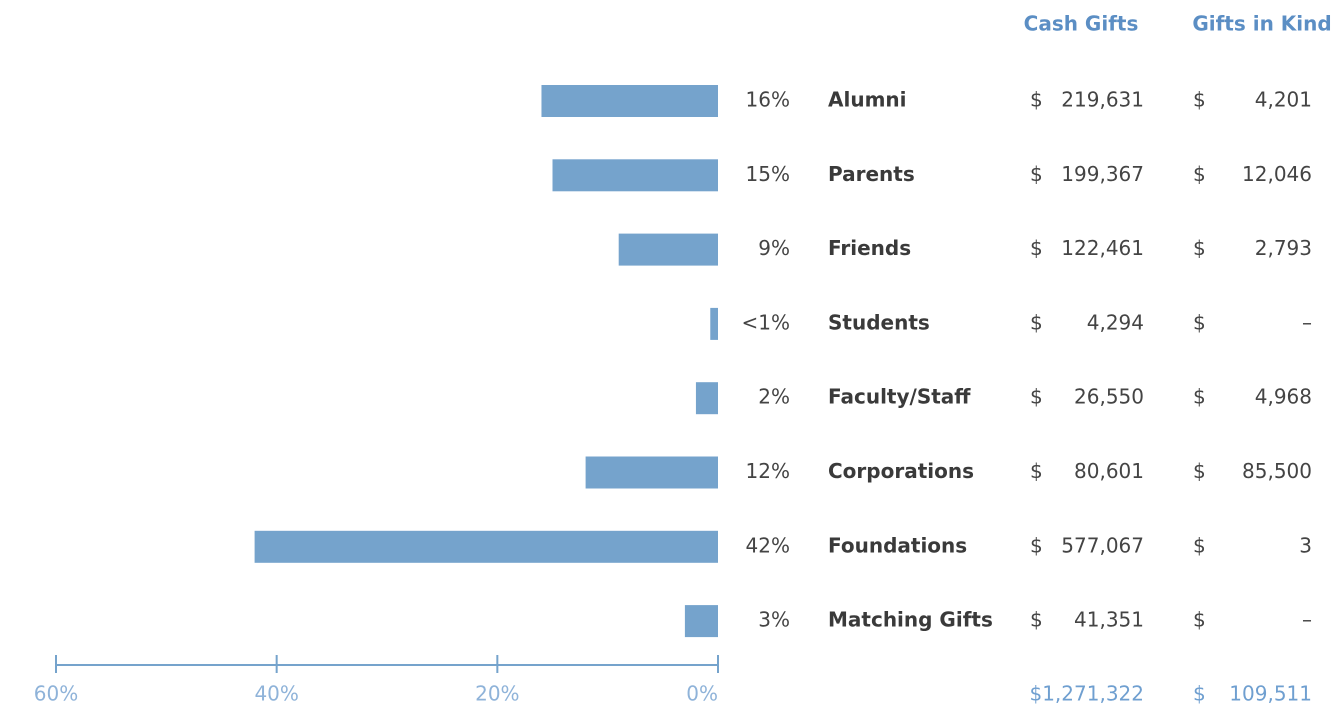  What do you see at coordinates (768, 100) in the screenshot?
I see `value-label: 16%` at bounding box center [768, 100].